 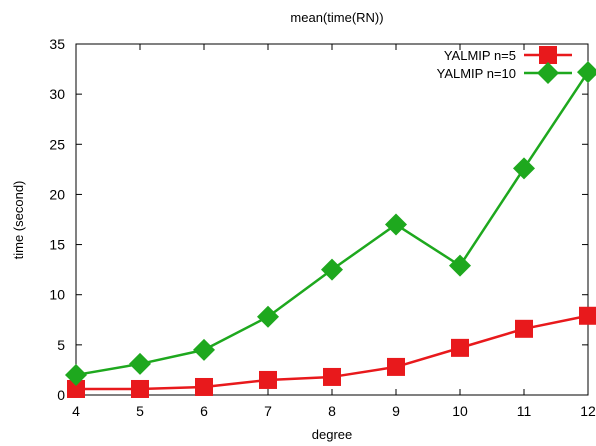 I want to click on x-tick-label: 8, so click(x=332, y=411).